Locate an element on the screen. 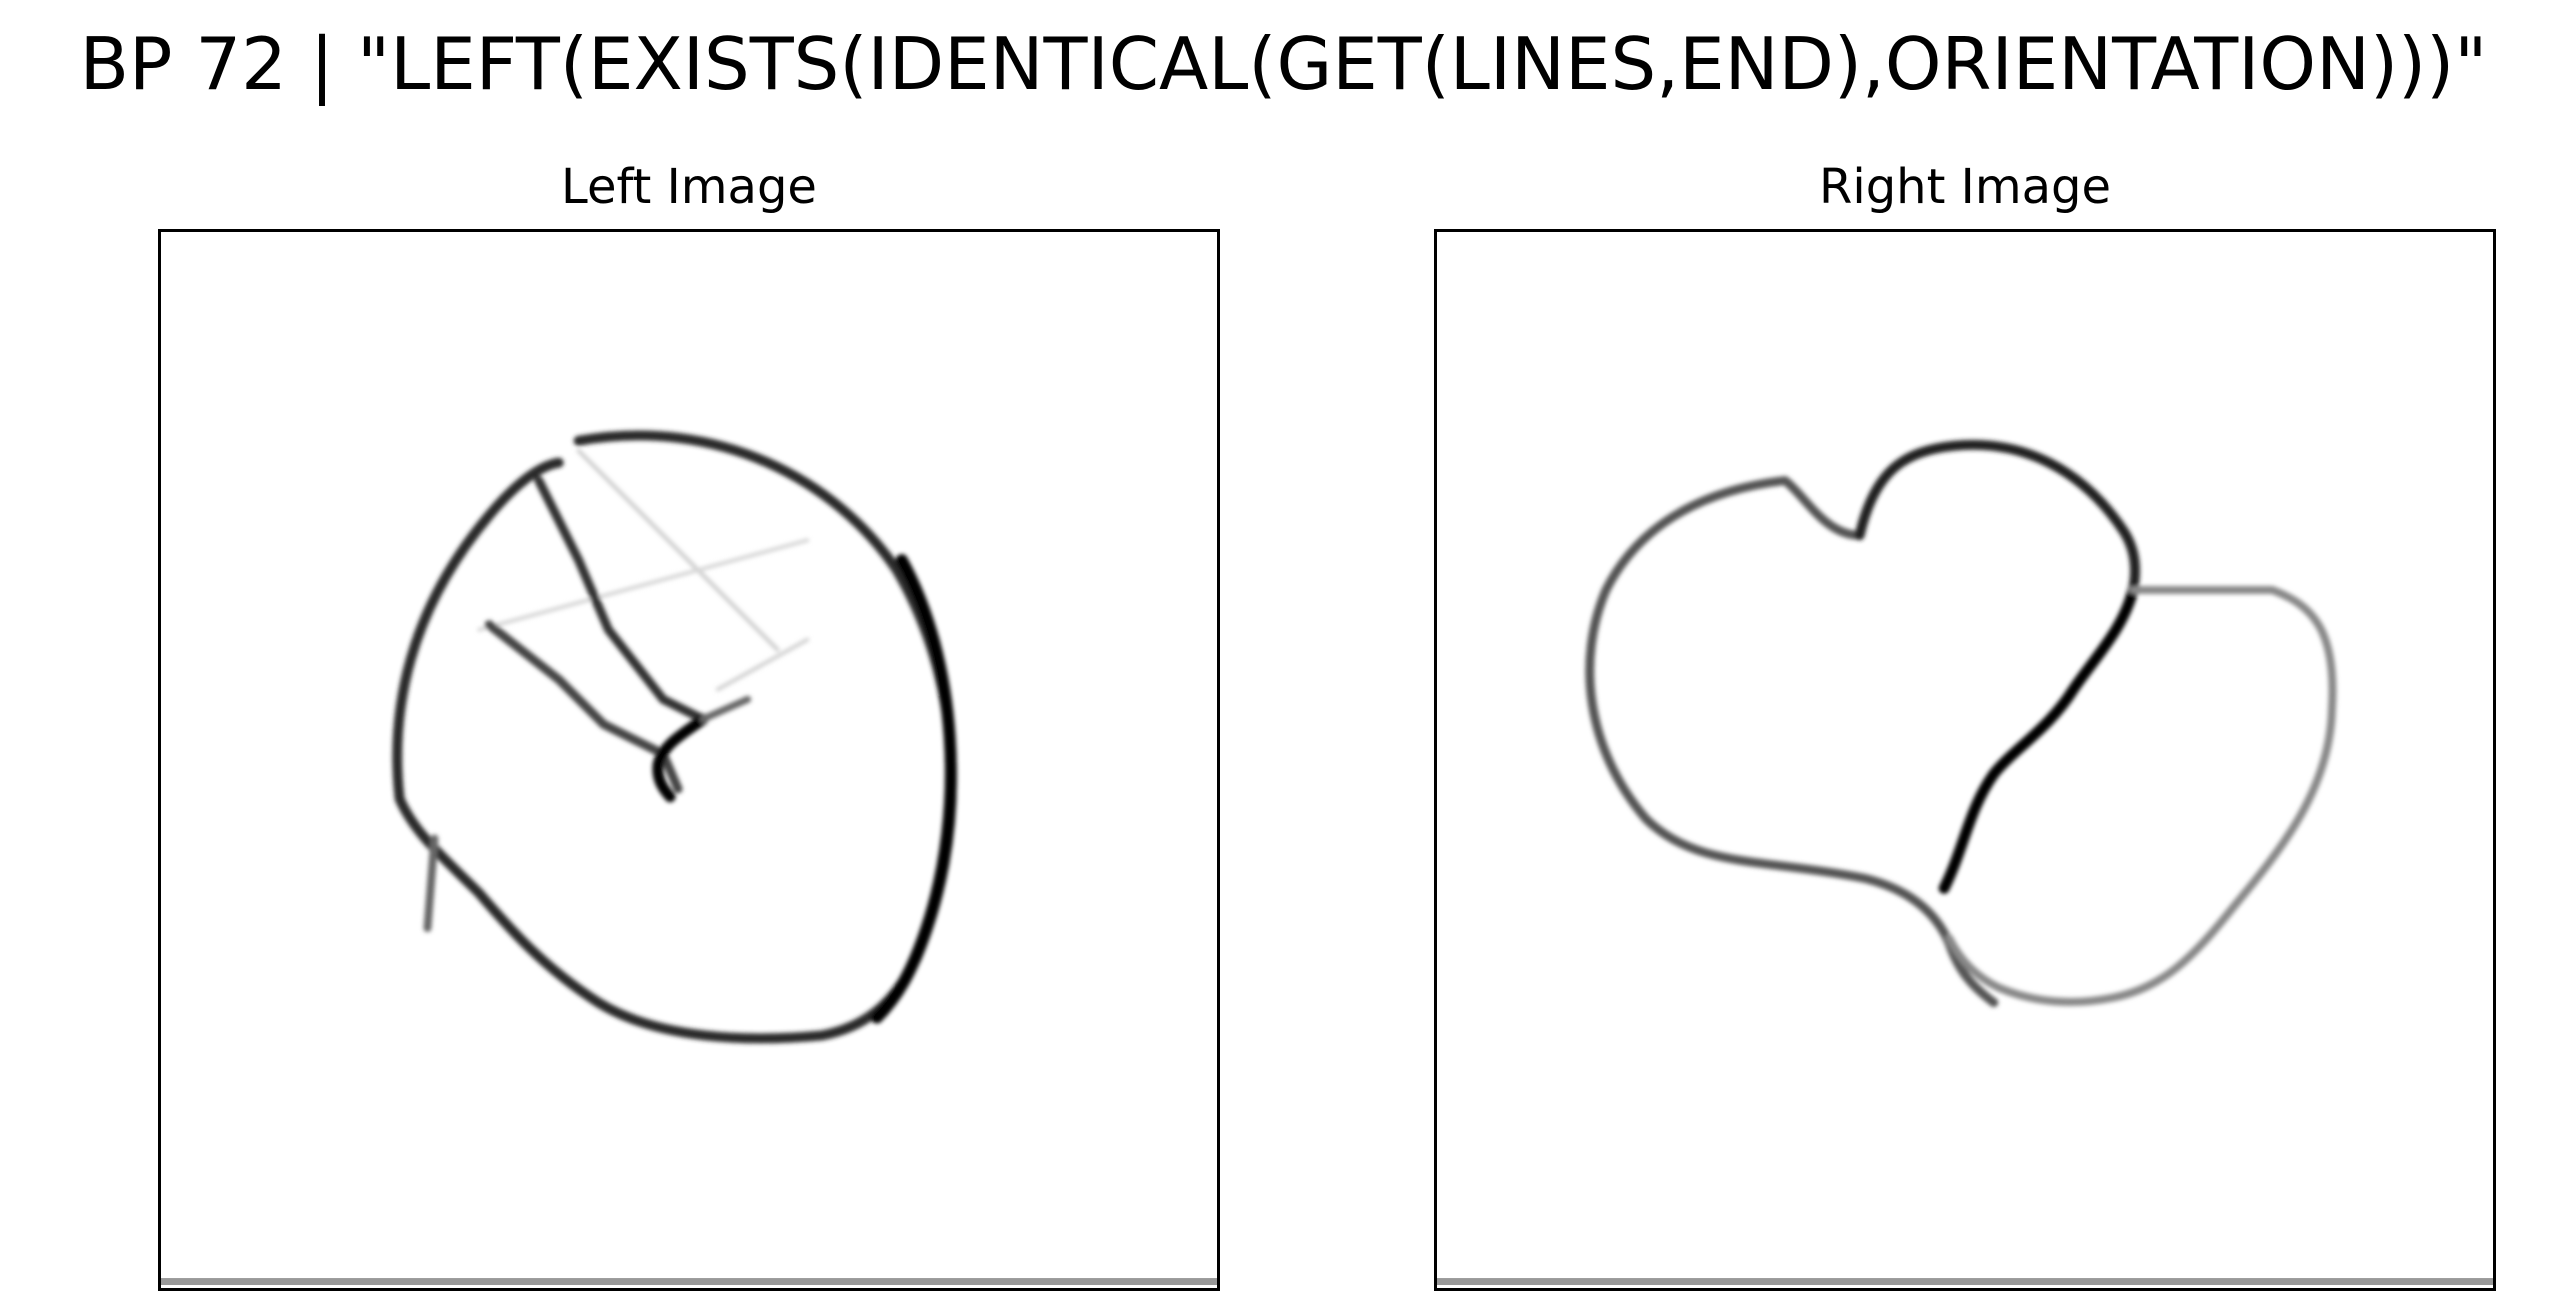 This screenshot has height=1315, width=2567. tail-line is located at coordinates (431, 883).